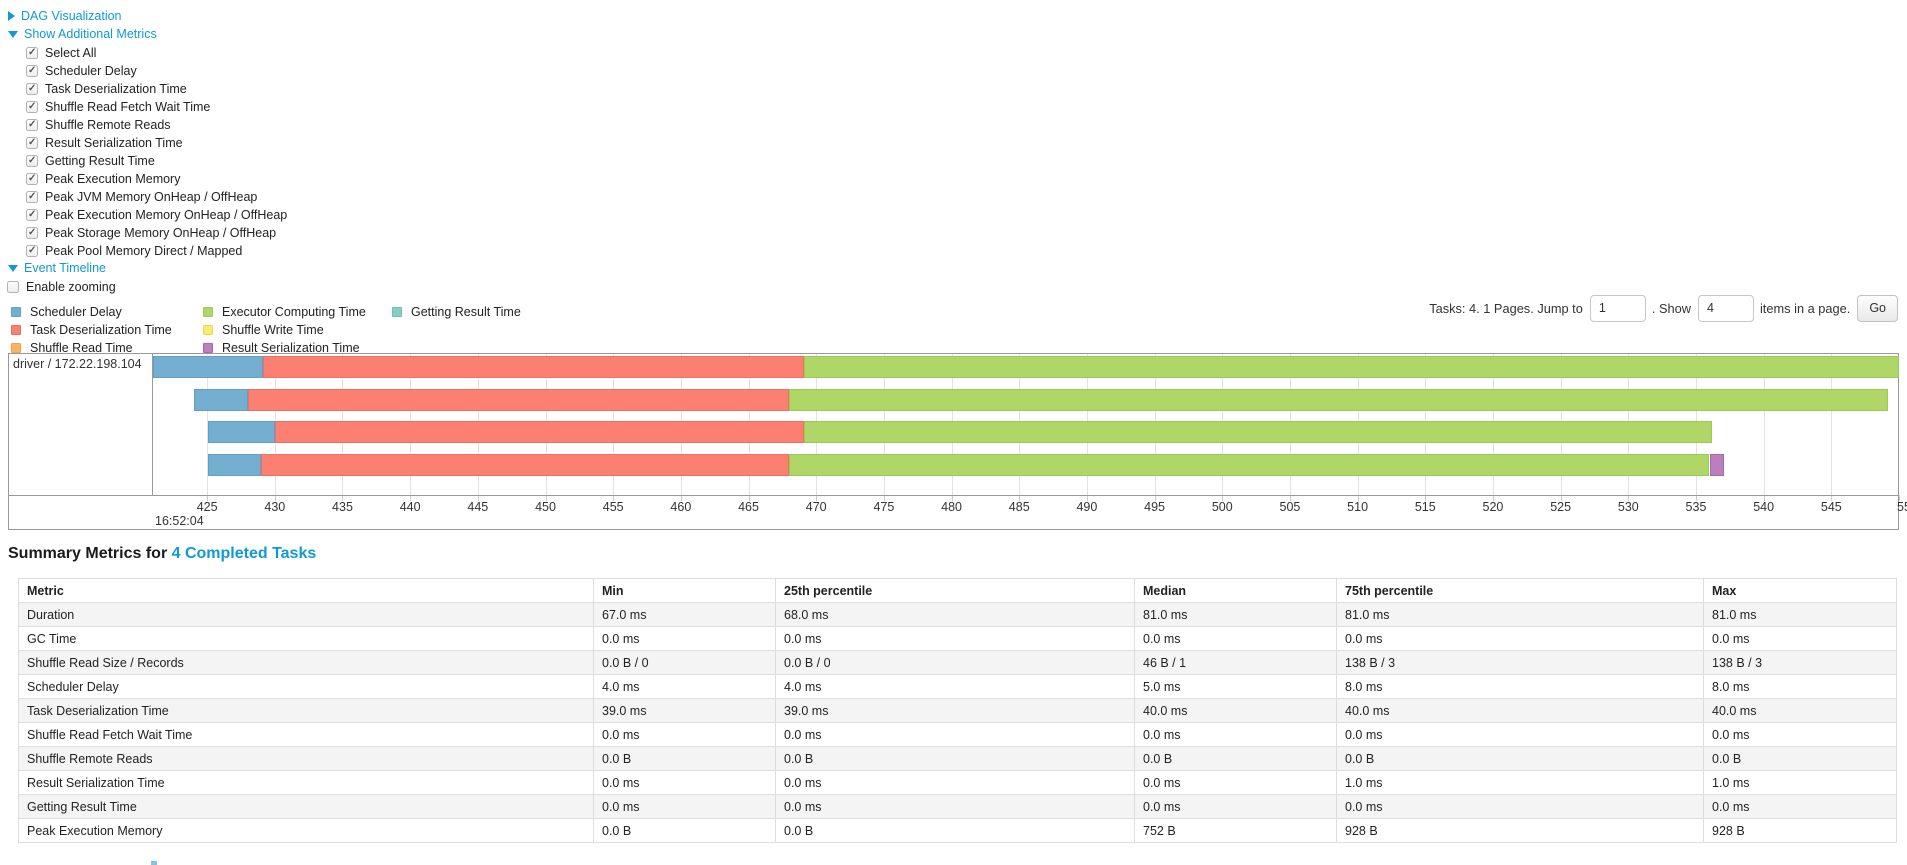 This screenshot has height=865, width=1907. Describe the element at coordinates (1831, 507) in the screenshot. I see `axis-tick-label: 545` at that location.